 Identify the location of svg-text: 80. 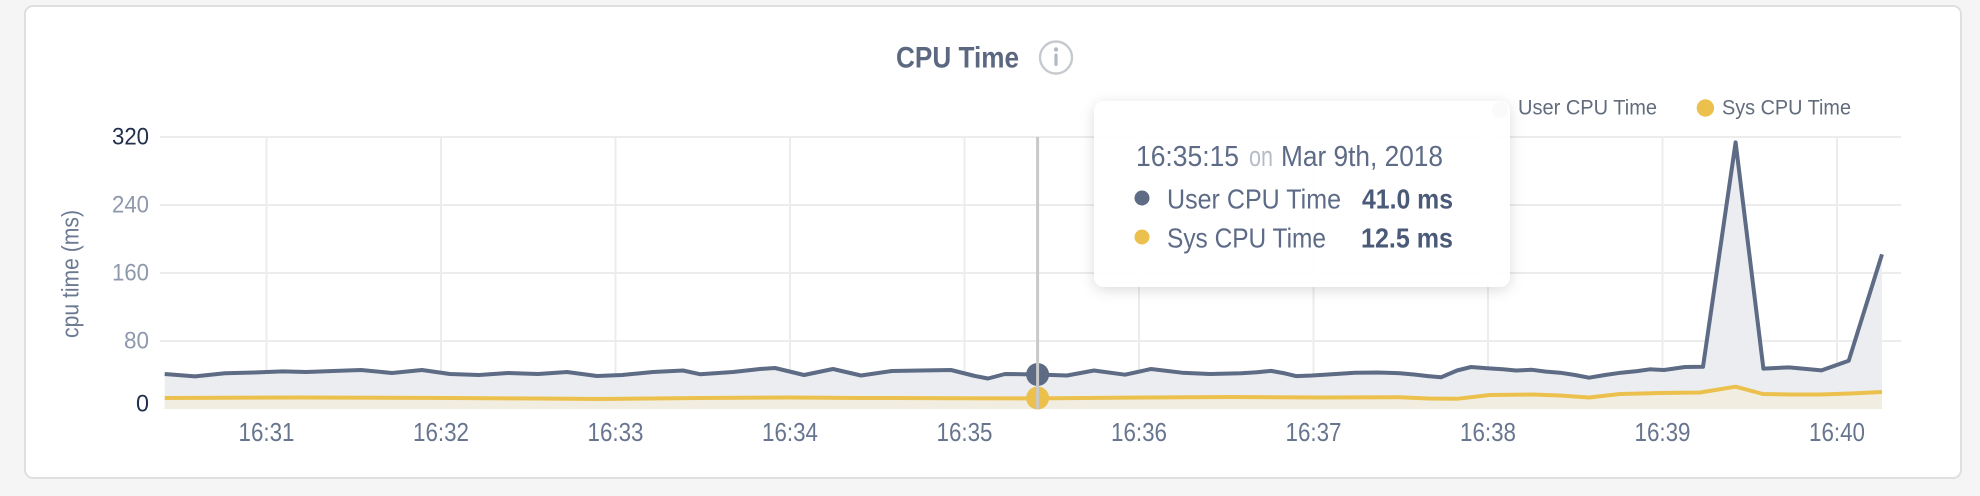
(136, 341).